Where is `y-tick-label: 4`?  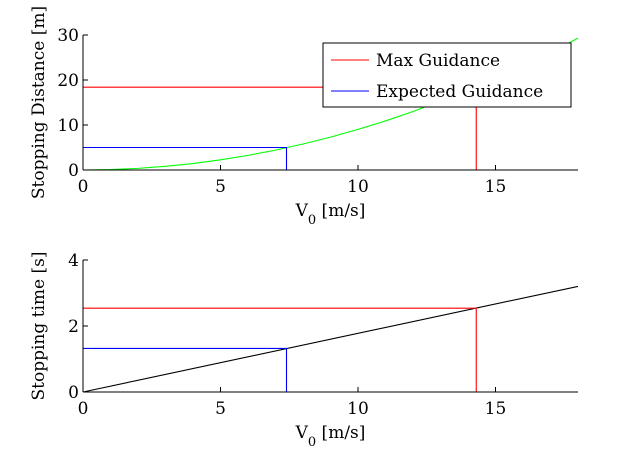
y-tick-label: 4 is located at coordinates (73, 261).